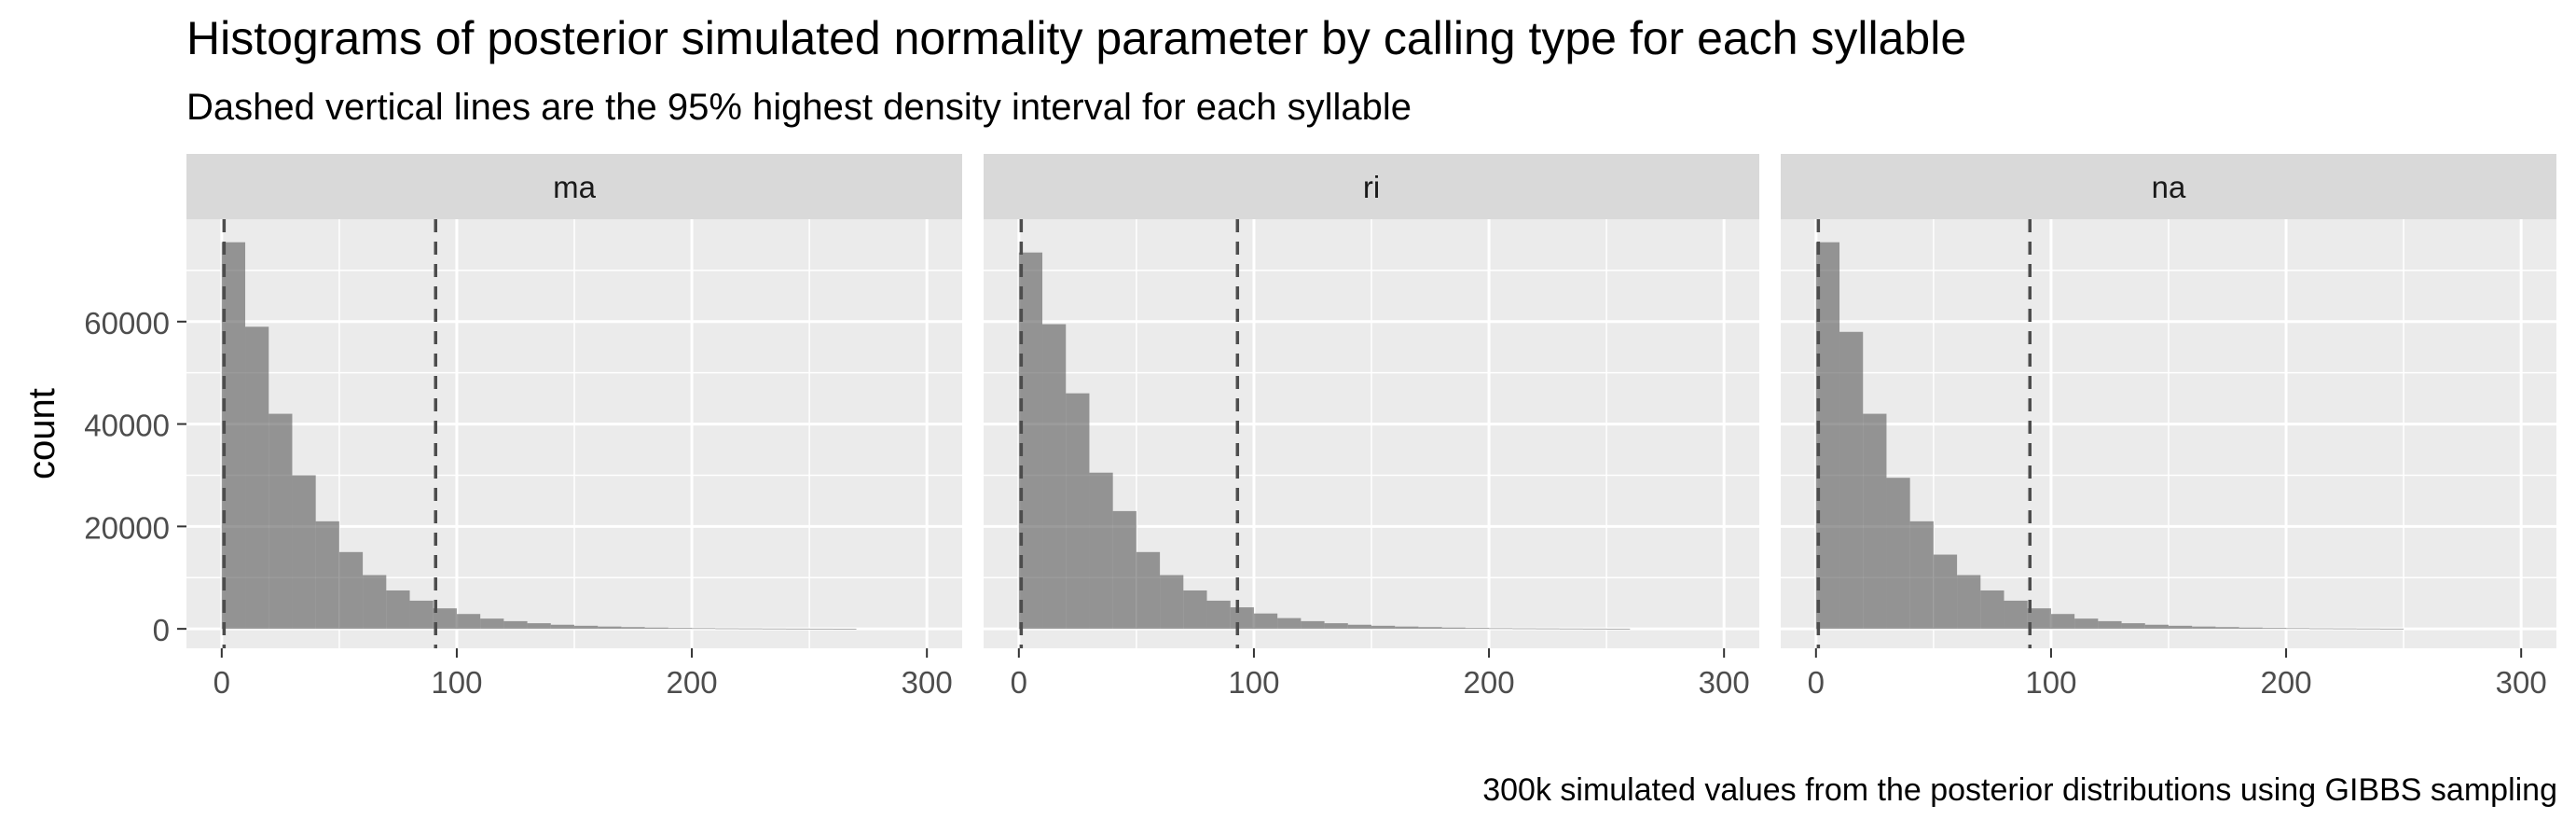  Describe the element at coordinates (127, 527) in the screenshot. I see `y-tick-label: 20000` at that location.